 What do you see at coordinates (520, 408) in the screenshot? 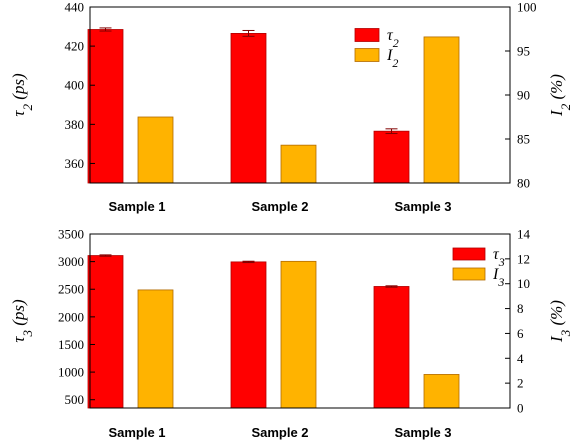
I see `y-right-tick-label: 0` at bounding box center [520, 408].